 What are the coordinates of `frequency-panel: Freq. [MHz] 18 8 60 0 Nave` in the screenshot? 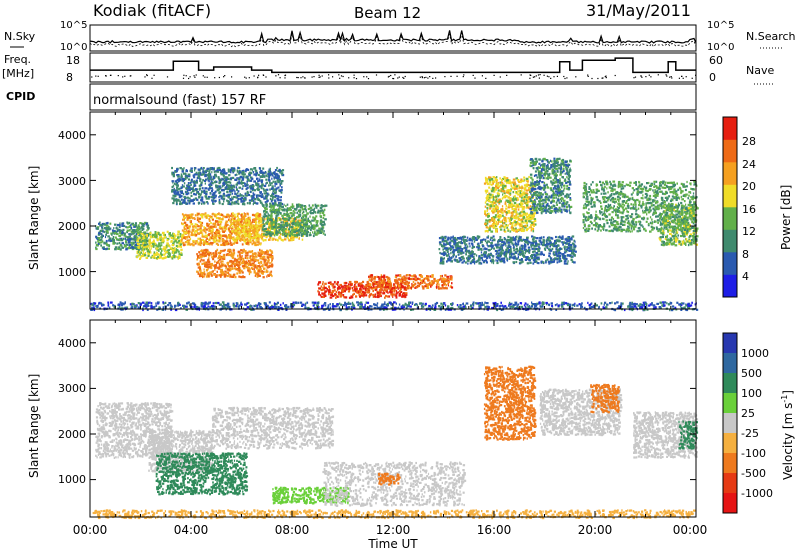 It's located at (388, 68).